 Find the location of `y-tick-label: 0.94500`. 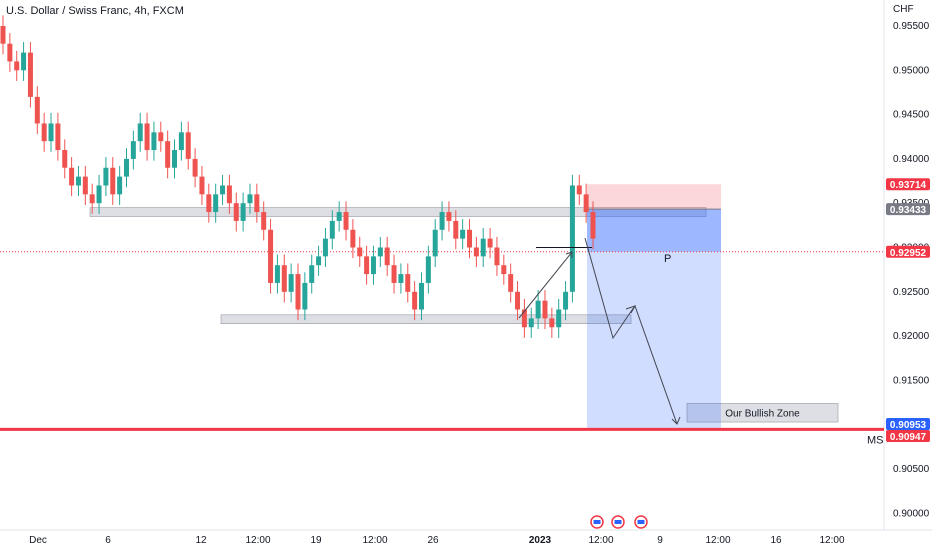

y-tick-label: 0.94500 is located at coordinates (911, 115).